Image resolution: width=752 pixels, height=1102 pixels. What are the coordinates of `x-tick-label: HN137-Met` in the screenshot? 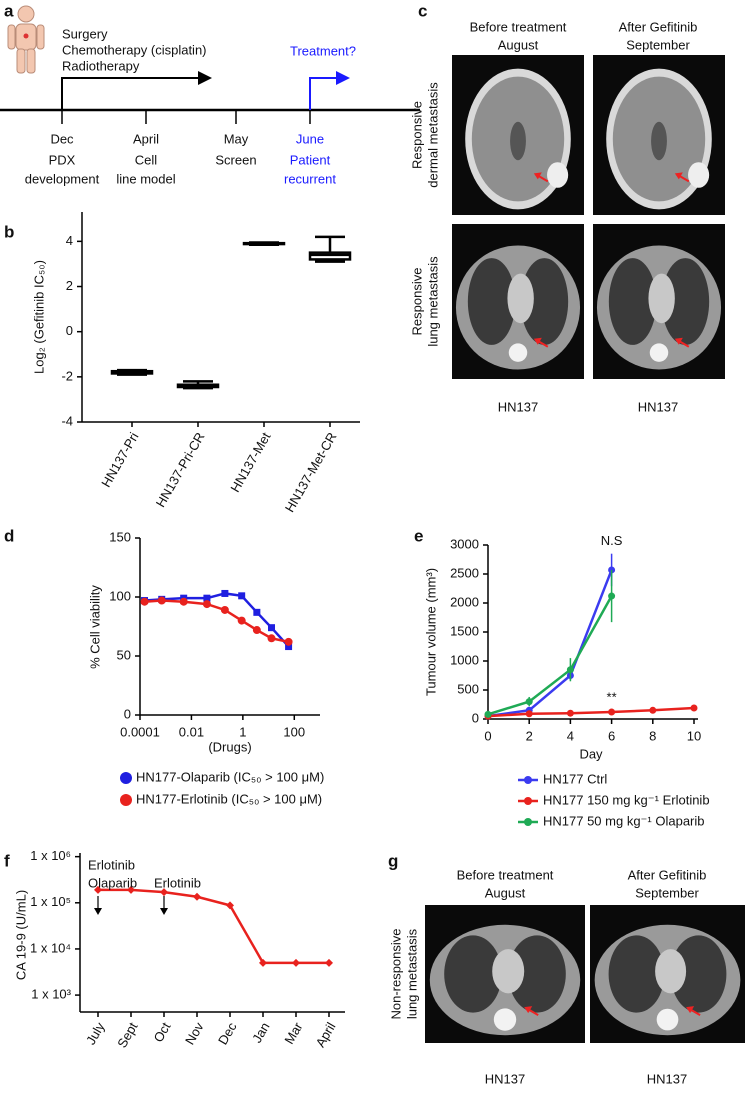 It's located at (250, 461).